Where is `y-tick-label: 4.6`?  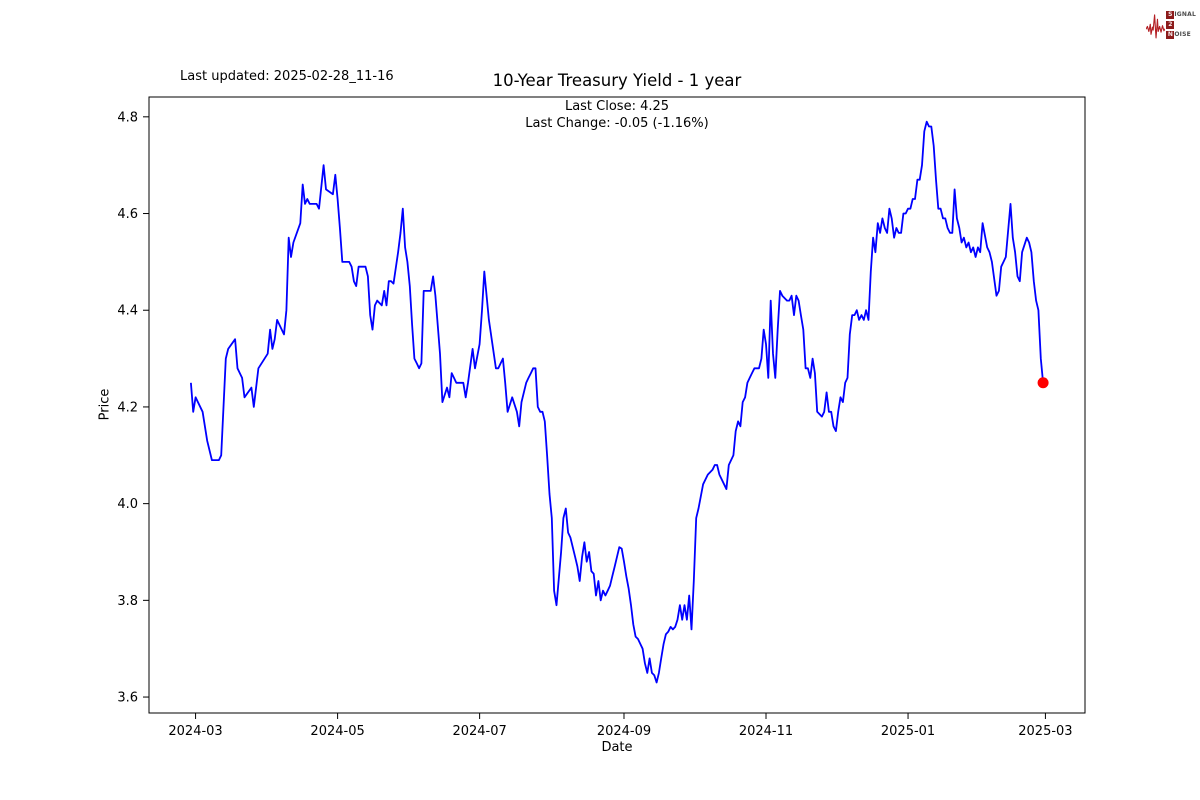
y-tick-label: 4.6 is located at coordinates (127, 214).